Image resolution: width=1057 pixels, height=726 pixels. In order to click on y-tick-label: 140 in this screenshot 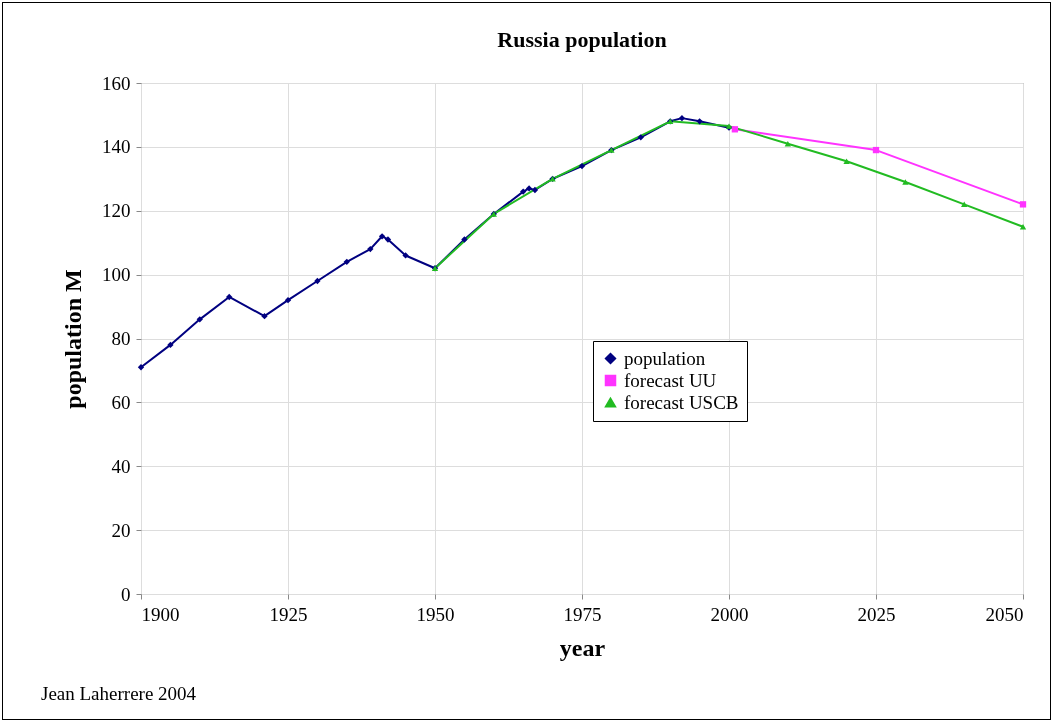, I will do `click(116, 147)`.